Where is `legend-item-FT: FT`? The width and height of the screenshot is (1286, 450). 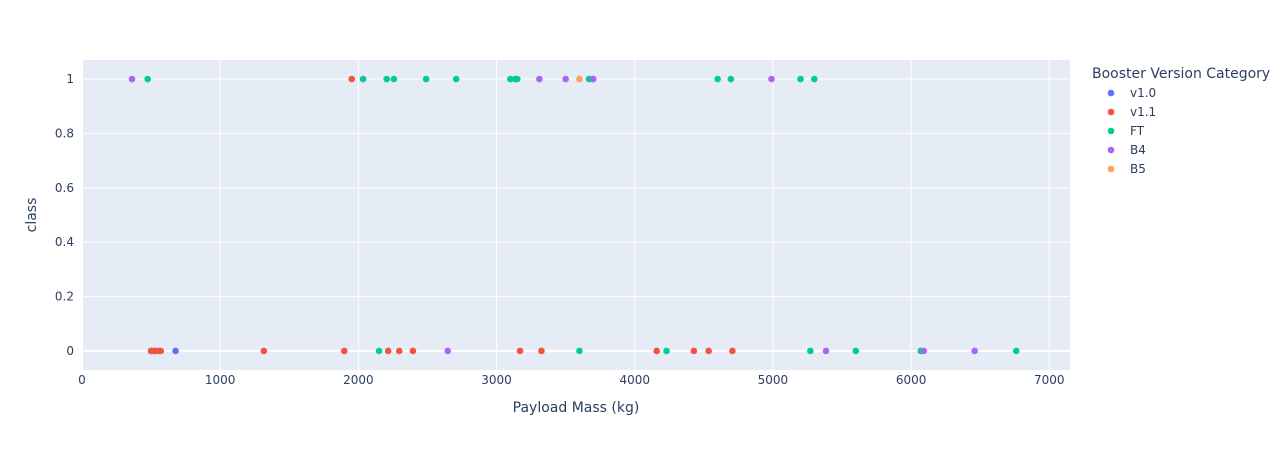
legend-item-FT: FT is located at coordinates (1126, 131).